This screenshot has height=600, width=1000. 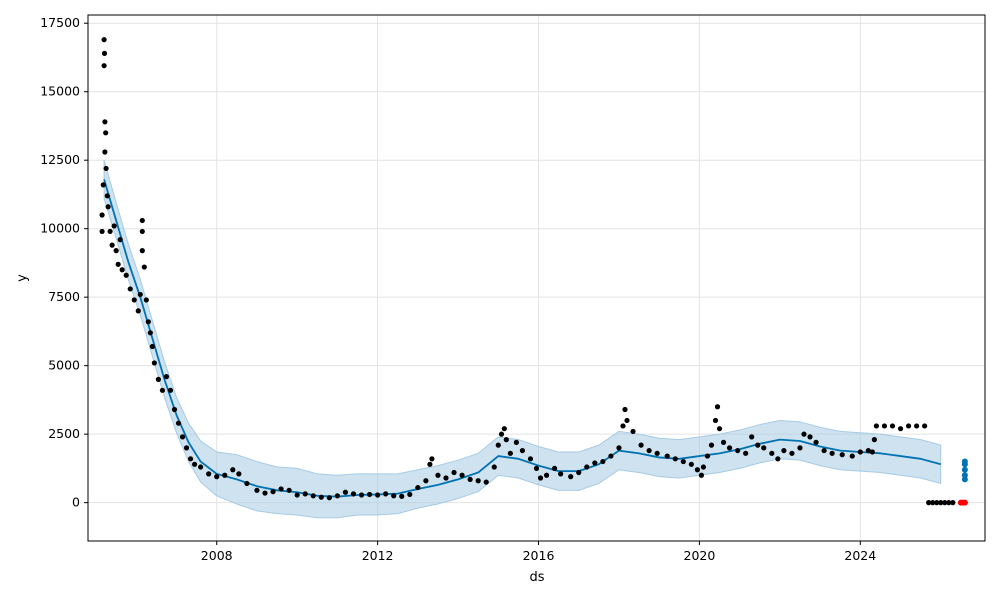 What do you see at coordinates (64, 365) in the screenshot?
I see `y-tick-label: 5000` at bounding box center [64, 365].